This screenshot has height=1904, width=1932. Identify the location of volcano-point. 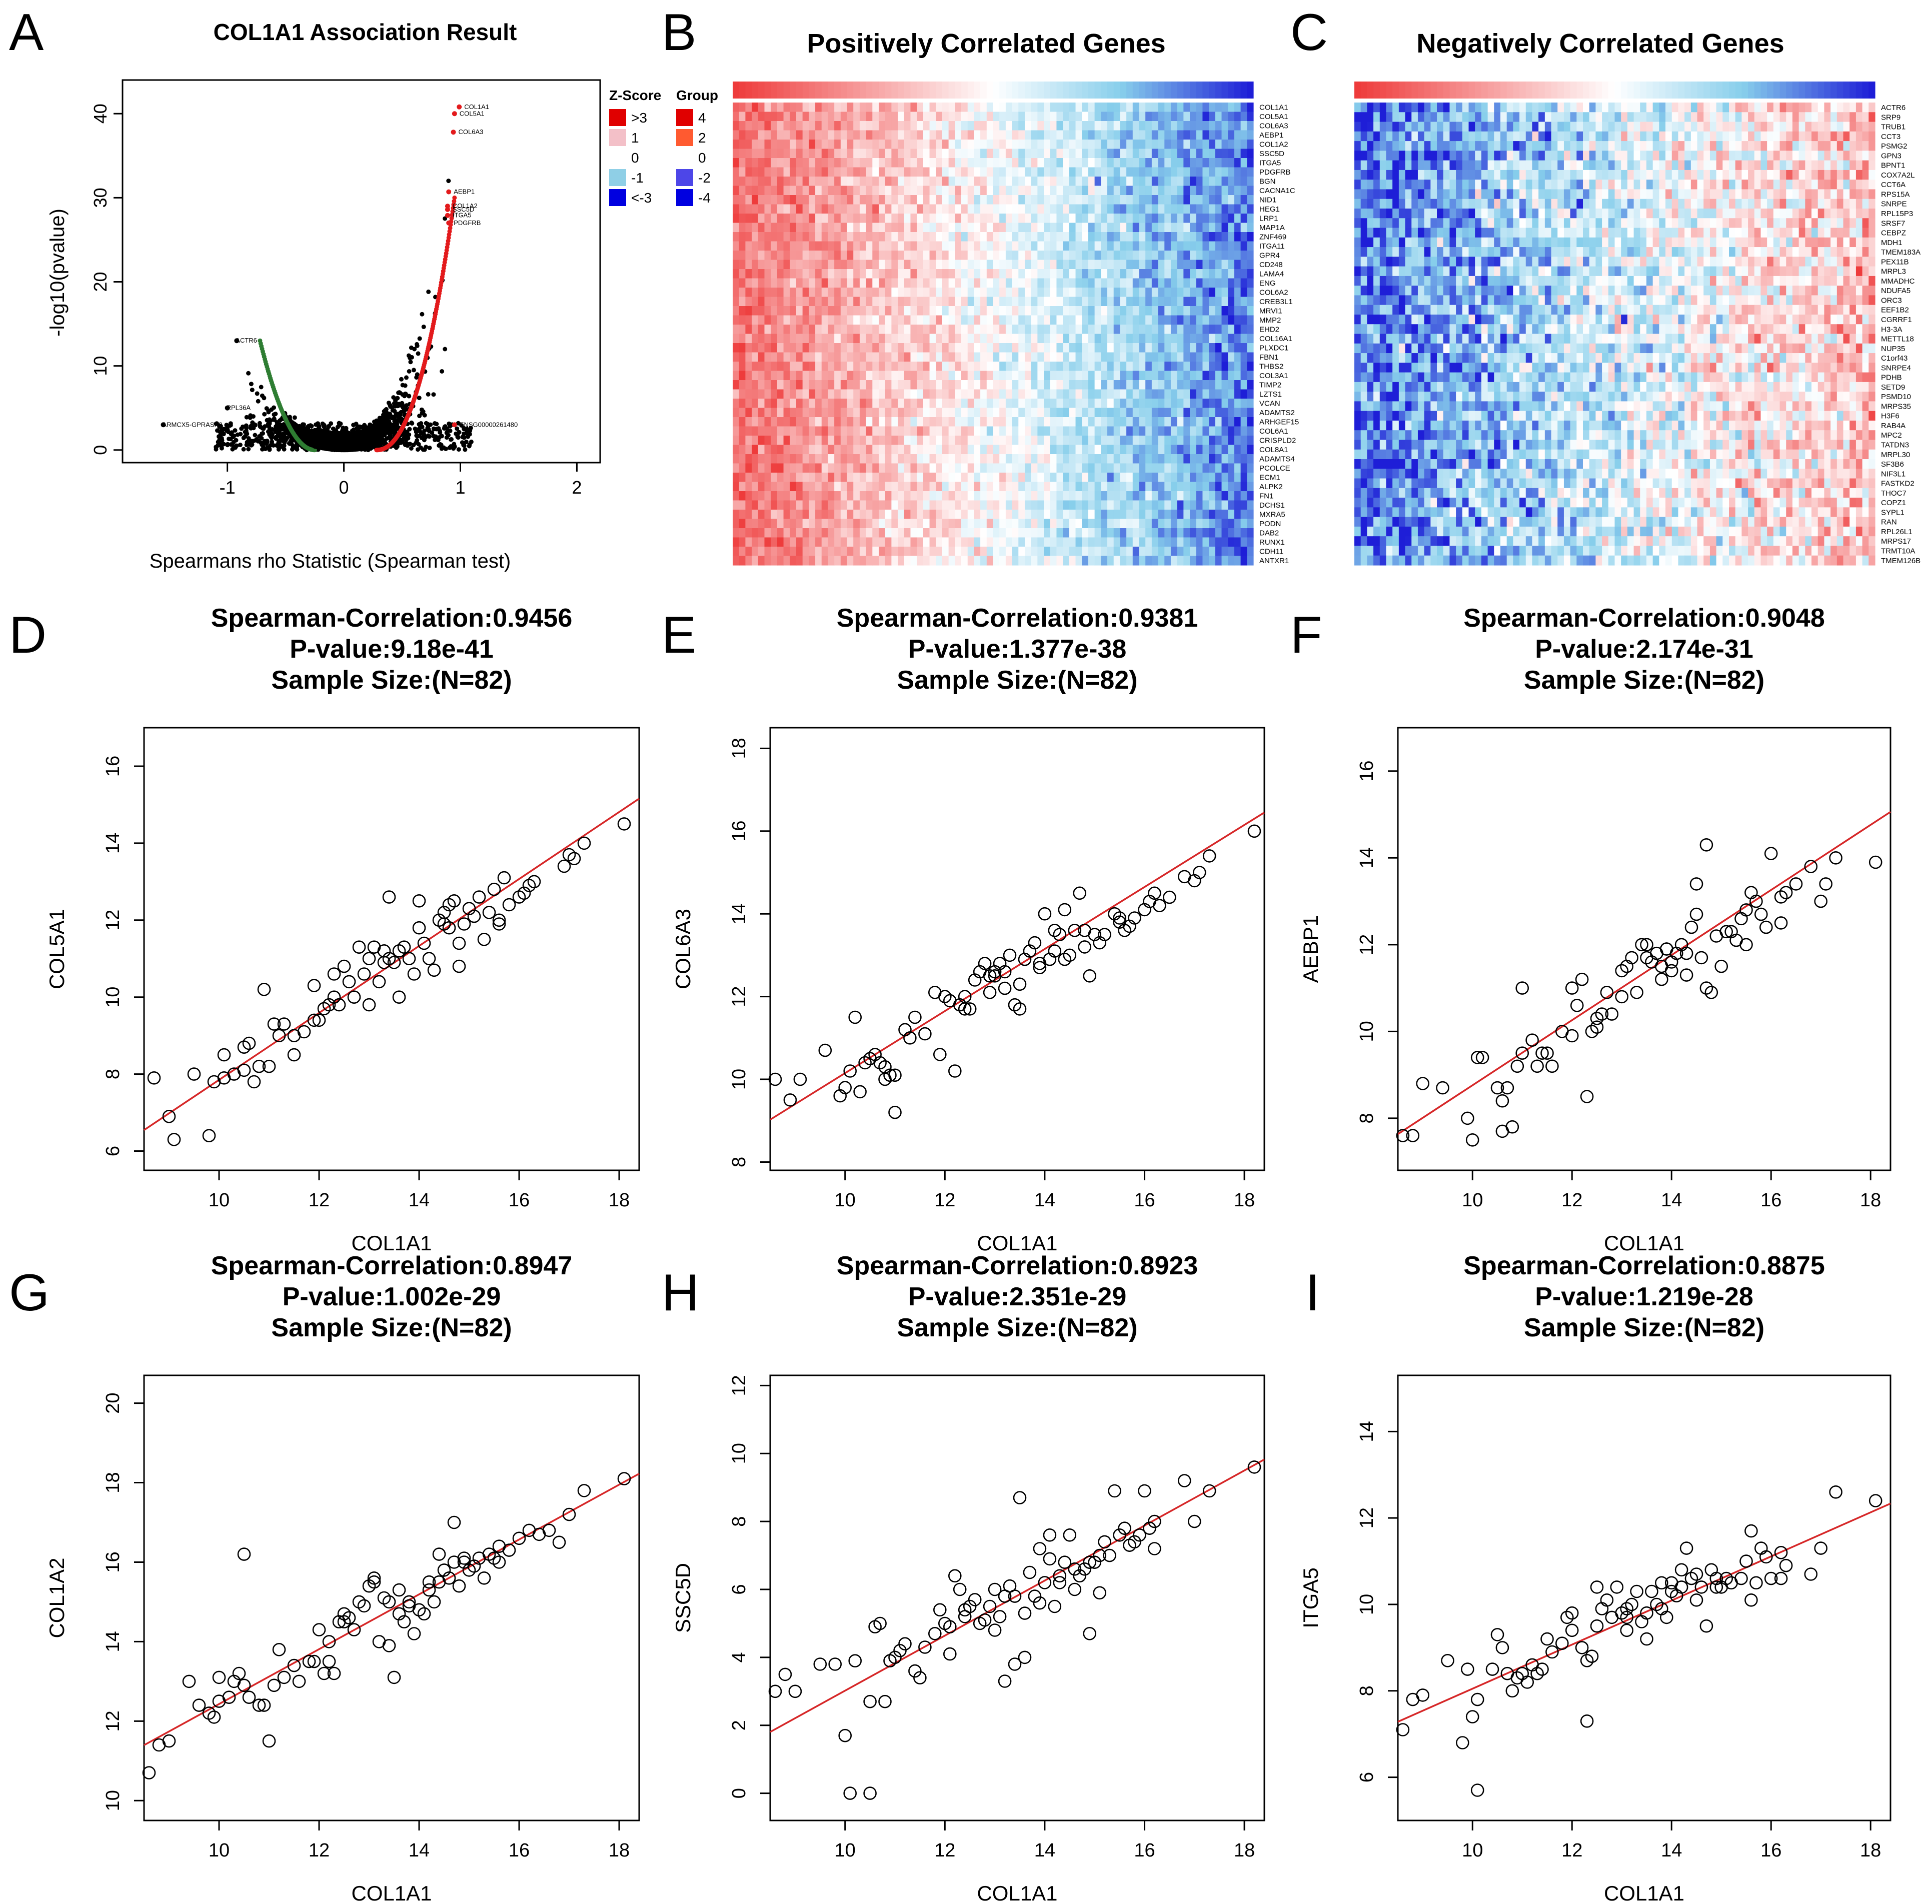
(395, 413).